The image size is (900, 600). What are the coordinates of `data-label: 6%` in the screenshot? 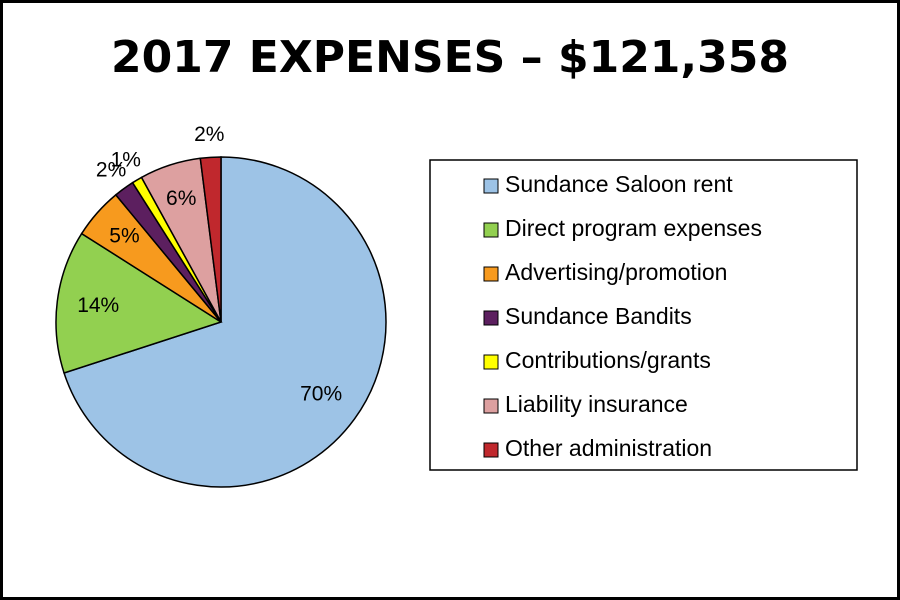 It's located at (181, 198).